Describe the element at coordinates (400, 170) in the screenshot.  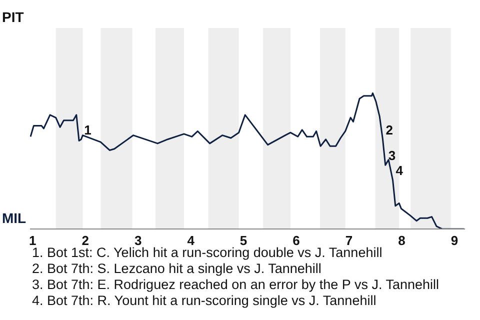
I see `annotation: 4` at that location.